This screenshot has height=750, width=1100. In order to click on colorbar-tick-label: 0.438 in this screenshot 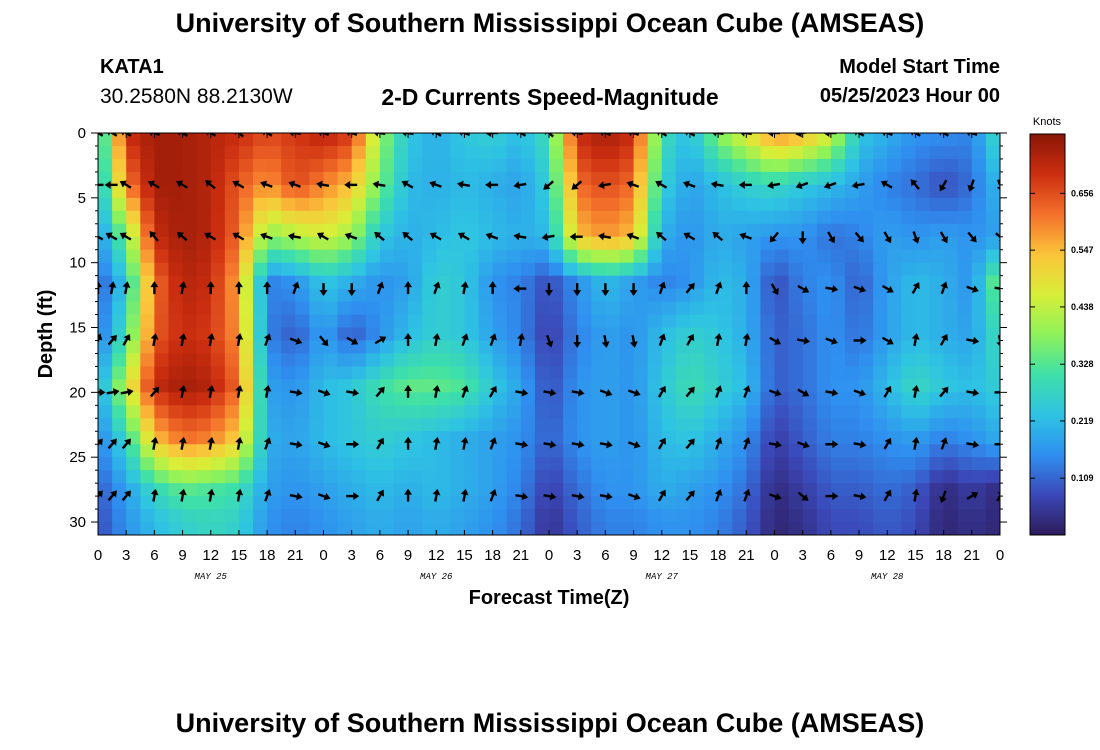, I will do `click(1082, 307)`.